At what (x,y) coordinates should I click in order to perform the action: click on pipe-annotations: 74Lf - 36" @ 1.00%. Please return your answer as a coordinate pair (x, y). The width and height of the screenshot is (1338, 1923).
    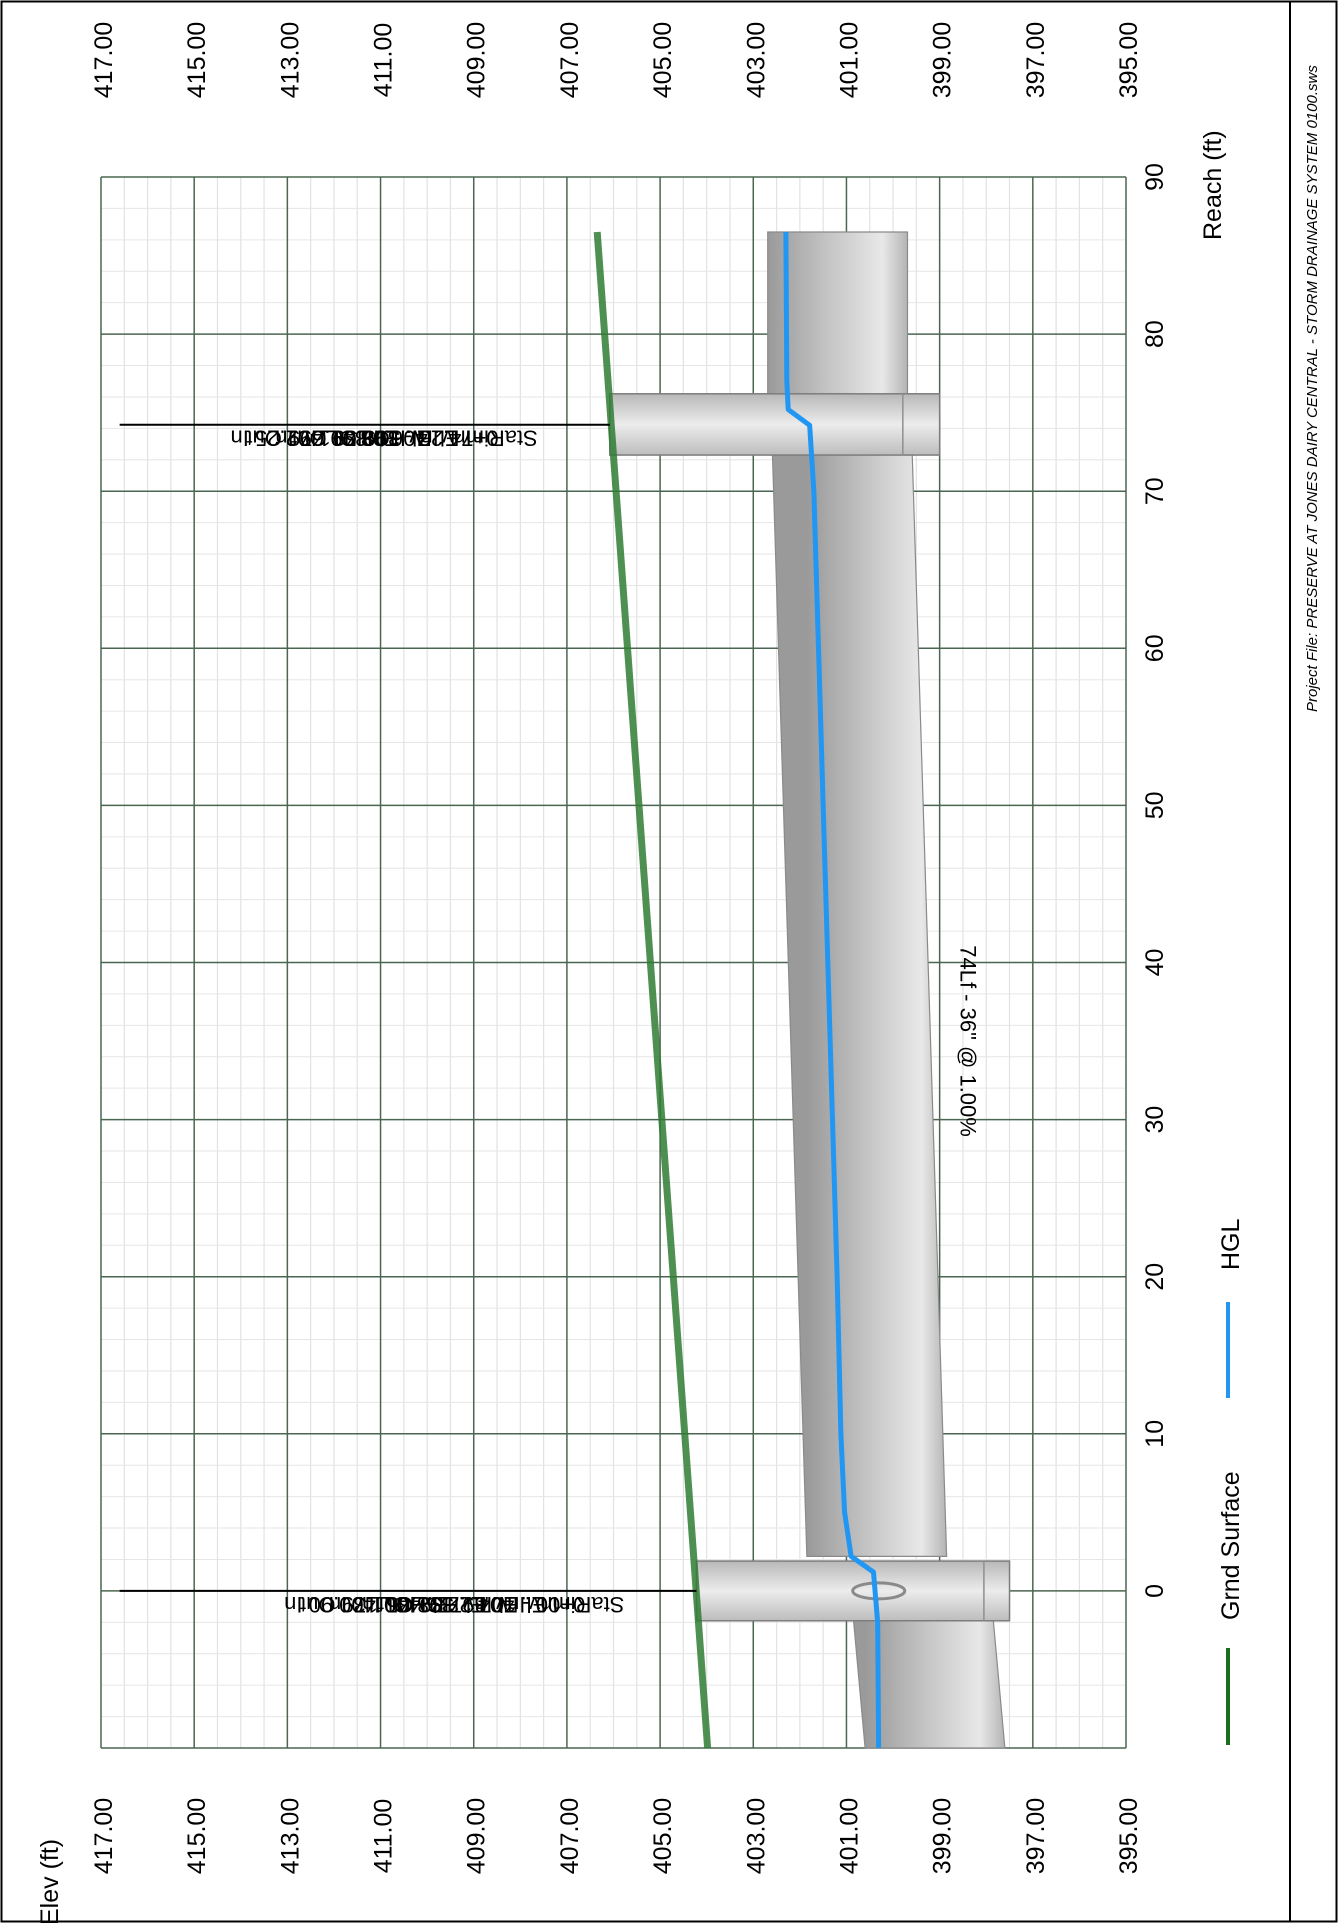
    Looking at the image, I should click on (968, 1041).